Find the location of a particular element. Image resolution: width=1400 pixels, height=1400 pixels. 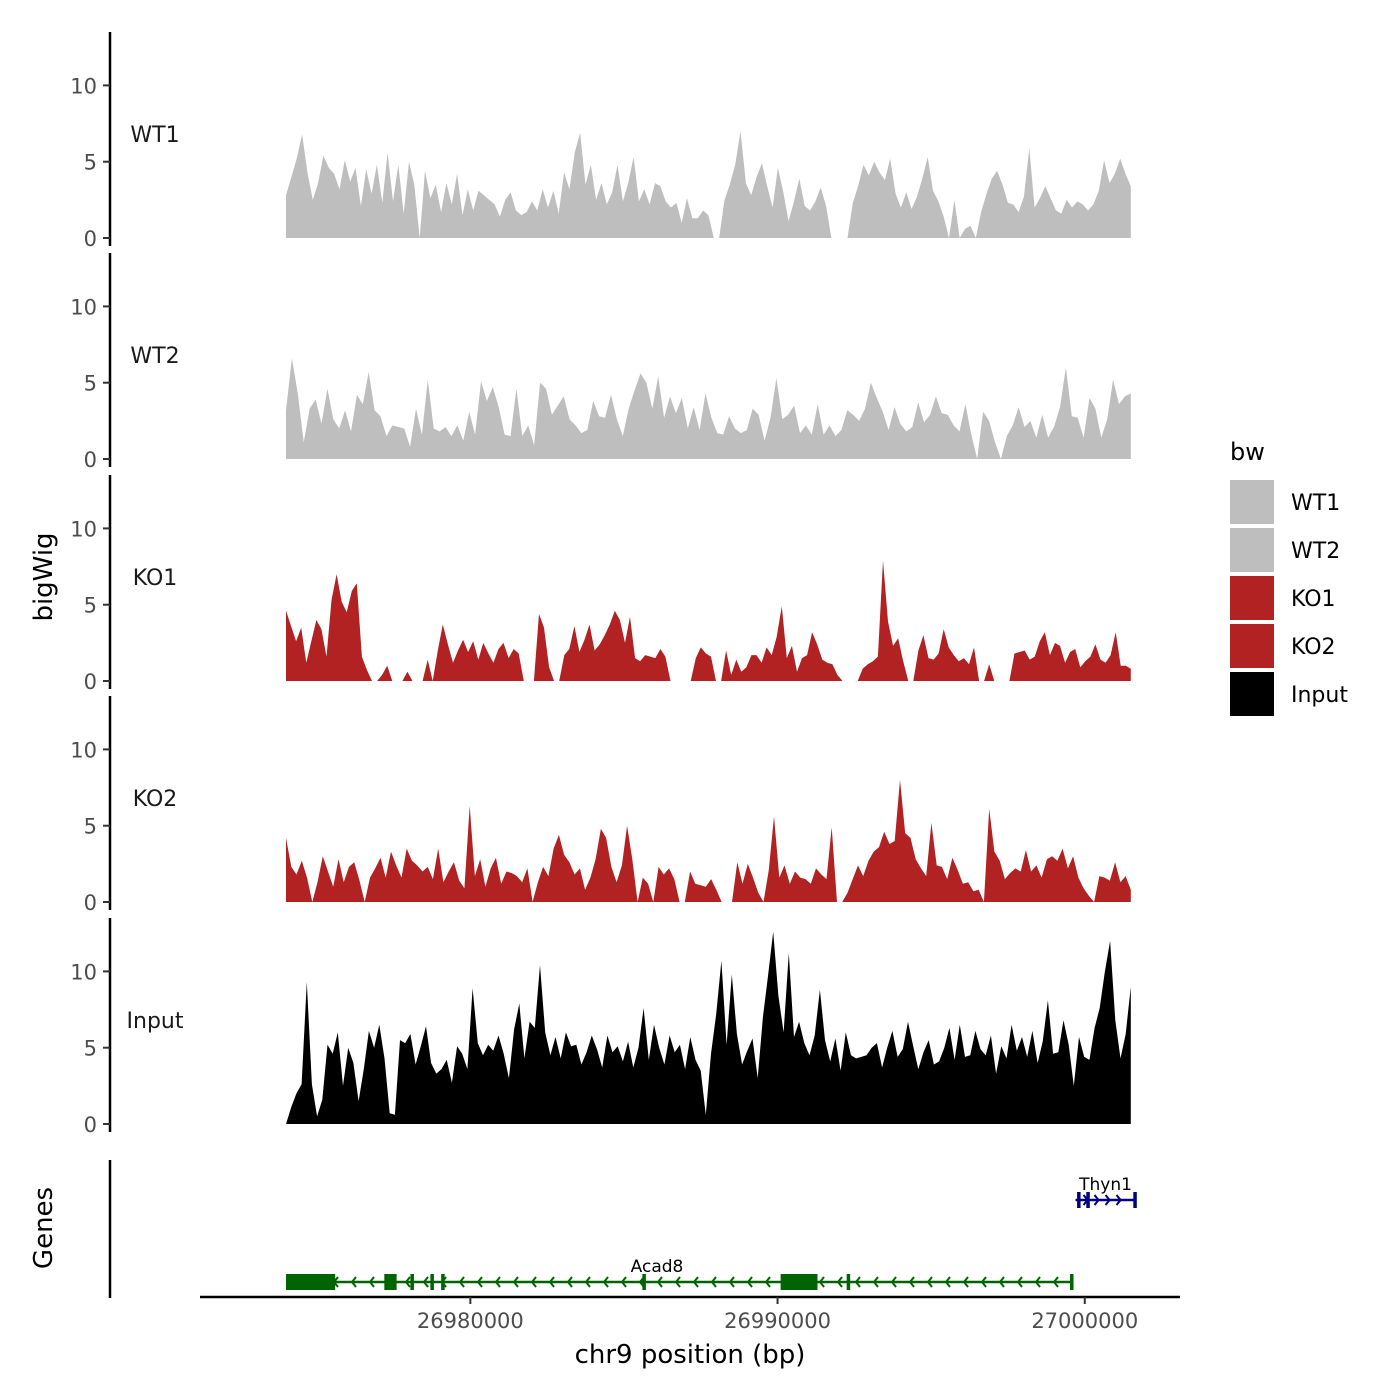

x-tick-label: 26980000 is located at coordinates (470, 1321).